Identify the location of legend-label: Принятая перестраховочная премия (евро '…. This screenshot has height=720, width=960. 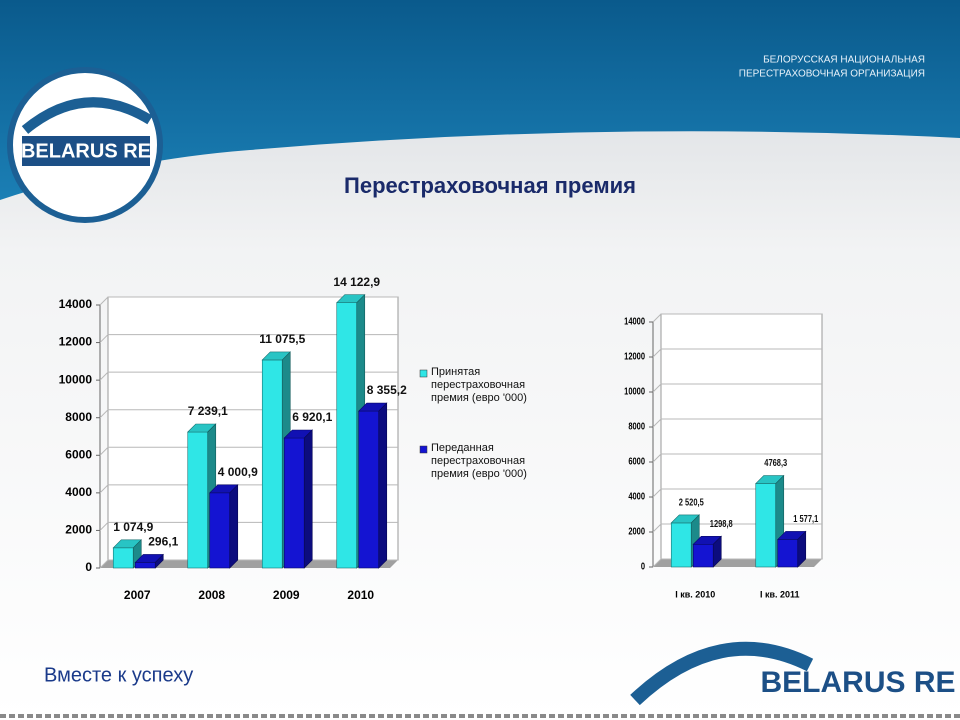
(479, 385).